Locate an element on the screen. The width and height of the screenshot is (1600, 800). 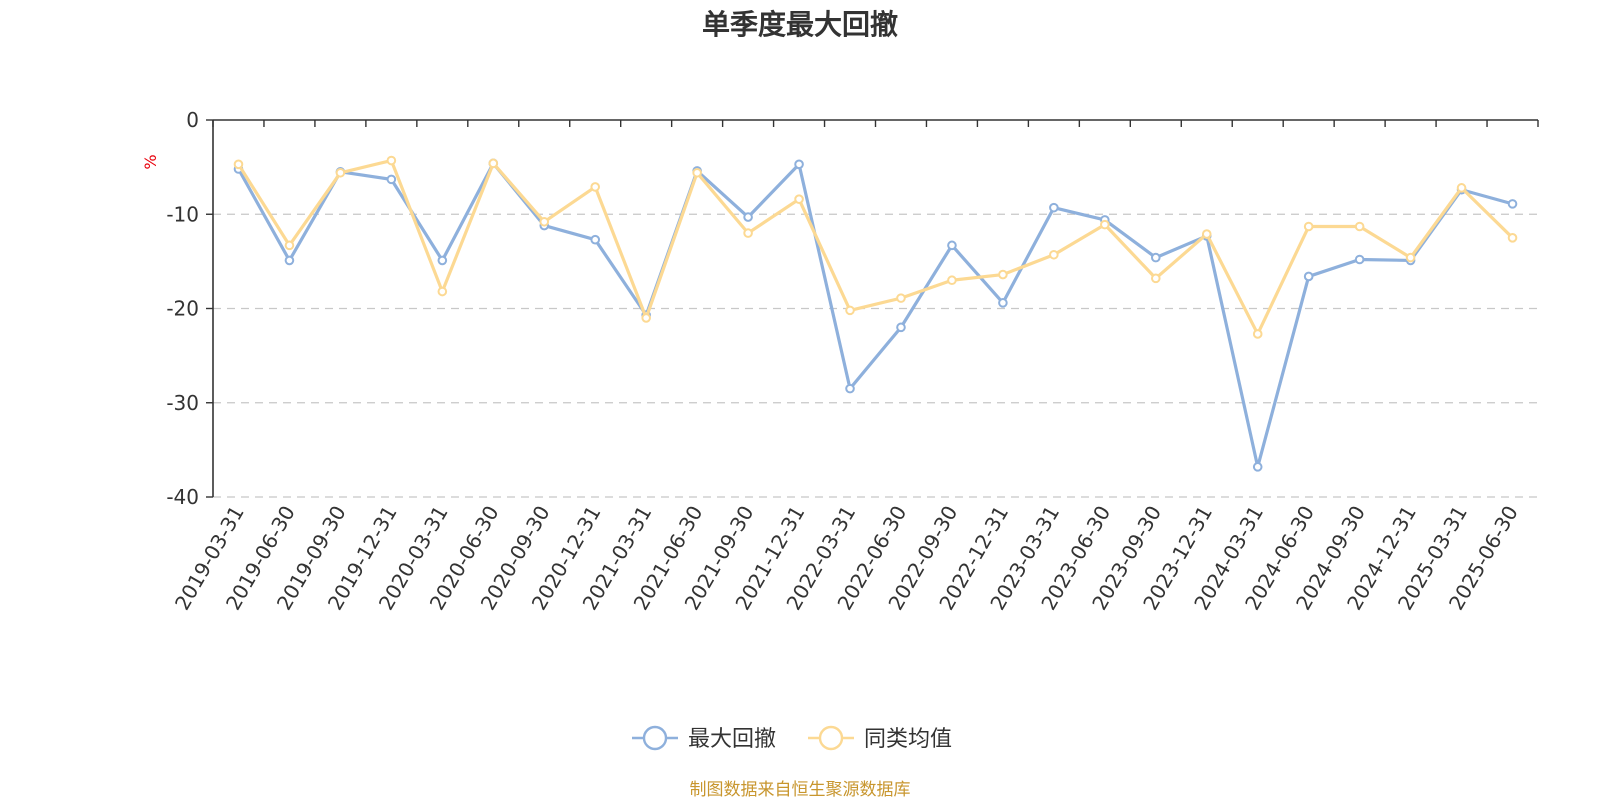
legend: 最大回撤 同类均值 is located at coordinates (792, 738).